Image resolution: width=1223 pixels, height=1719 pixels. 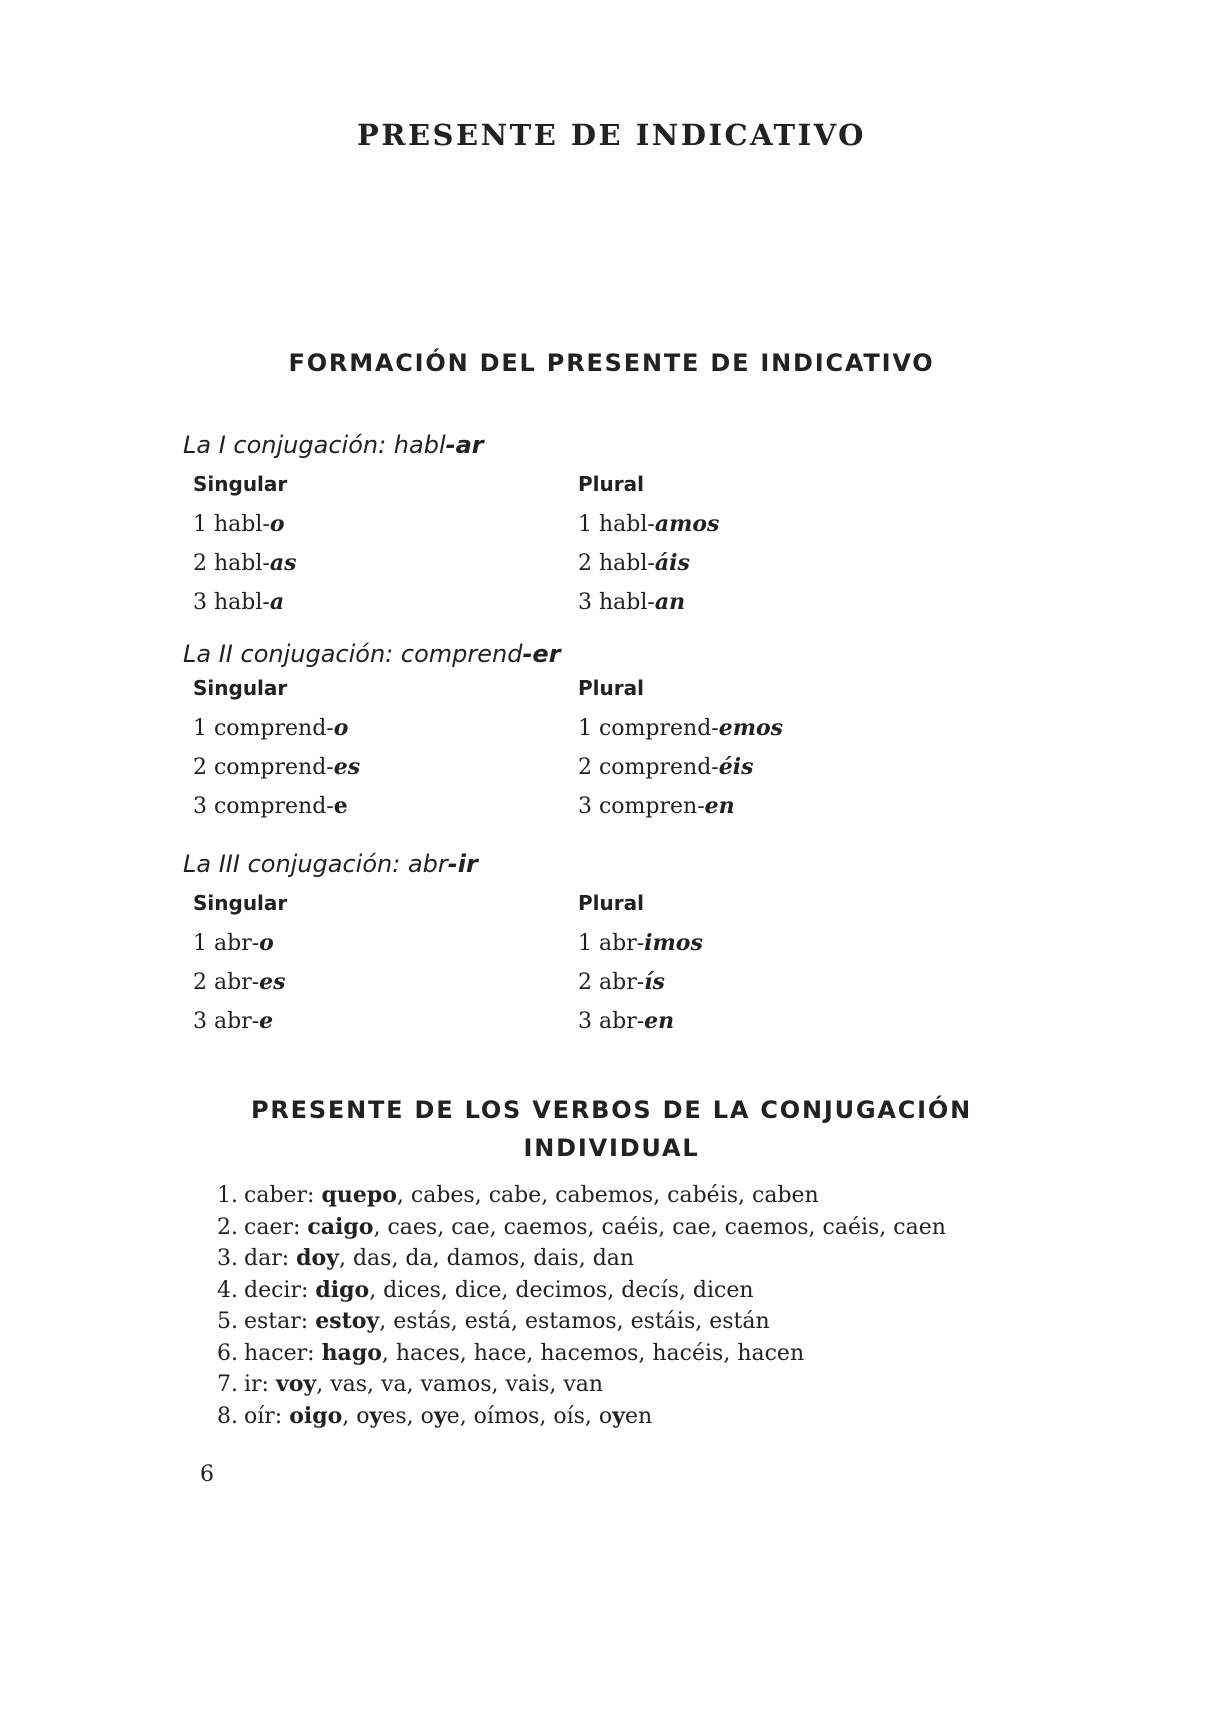 I want to click on singular-form-row: 1 habl-o, so click(x=239, y=524).